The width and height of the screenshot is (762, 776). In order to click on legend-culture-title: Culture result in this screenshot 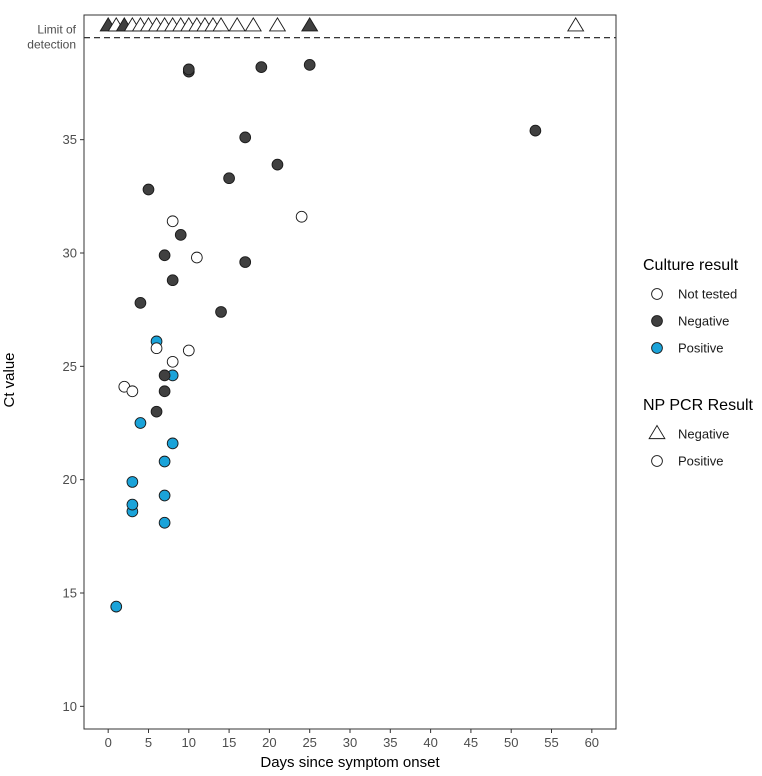, I will do `click(691, 265)`.